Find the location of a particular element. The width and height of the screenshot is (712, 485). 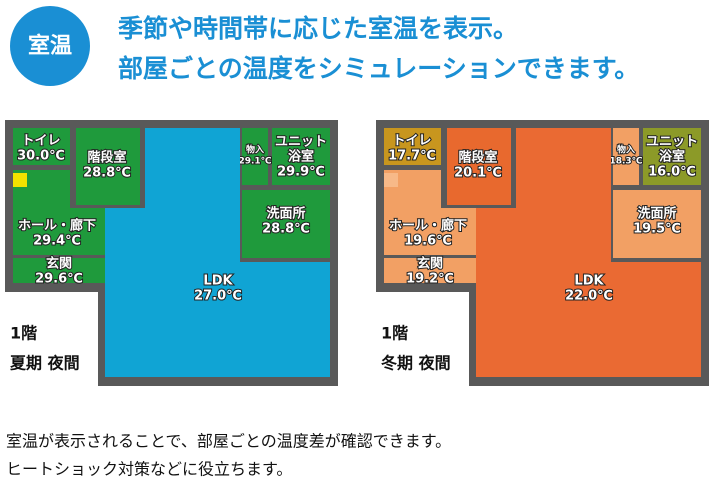

headline: 季節や時間帯に応じた室温を表示。 is located at coordinates (318, 28).